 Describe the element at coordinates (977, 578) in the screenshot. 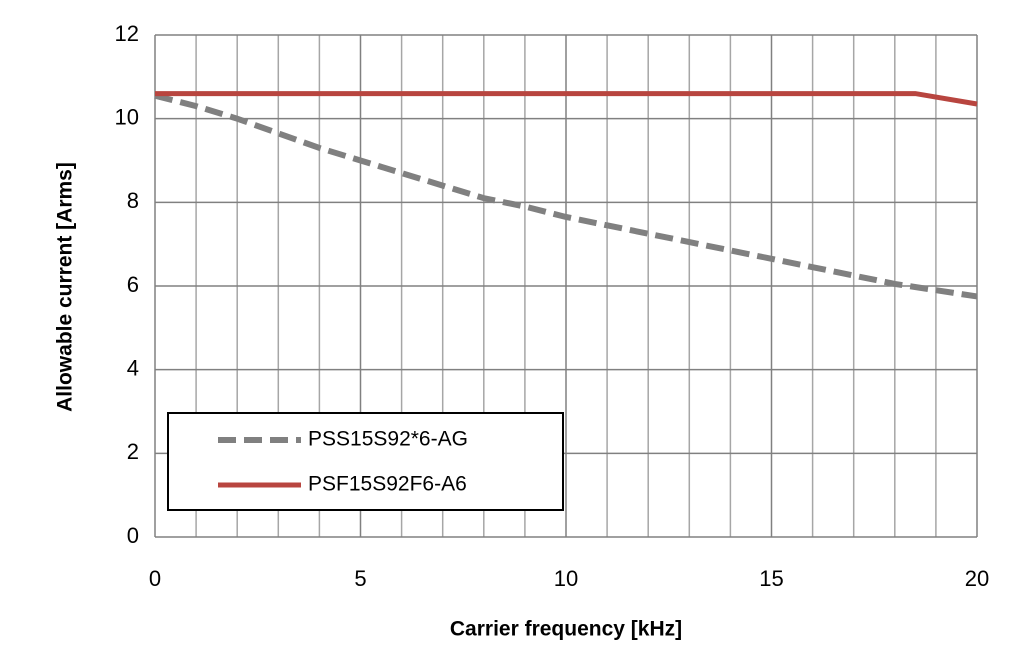

I see `x-tick-label: 20` at that location.